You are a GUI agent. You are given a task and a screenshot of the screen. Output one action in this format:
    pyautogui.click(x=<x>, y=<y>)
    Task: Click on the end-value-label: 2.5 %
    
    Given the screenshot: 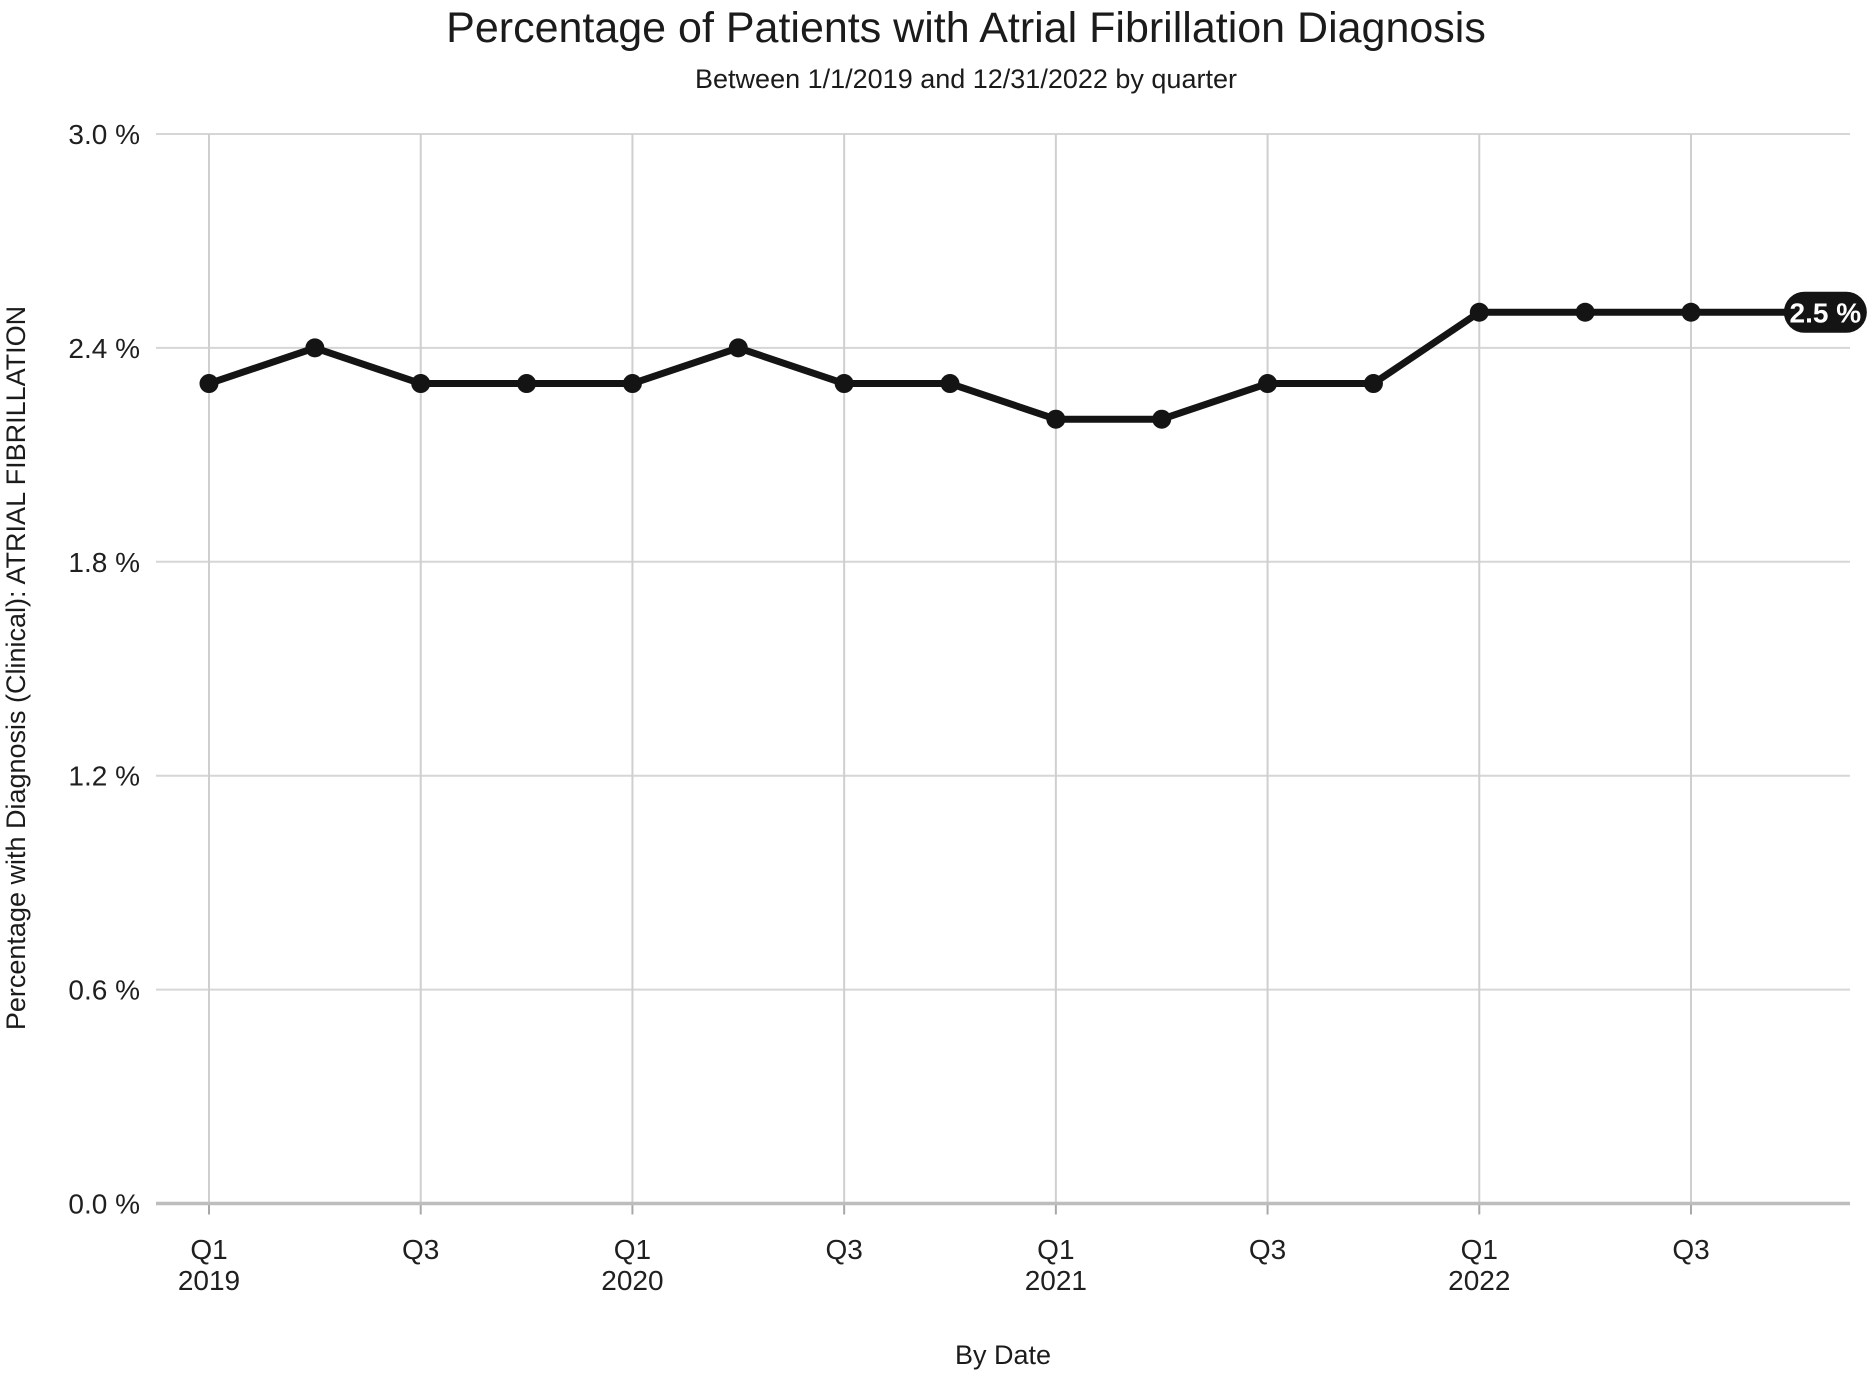 What is the action you would take?
    pyautogui.click(x=1826, y=312)
    